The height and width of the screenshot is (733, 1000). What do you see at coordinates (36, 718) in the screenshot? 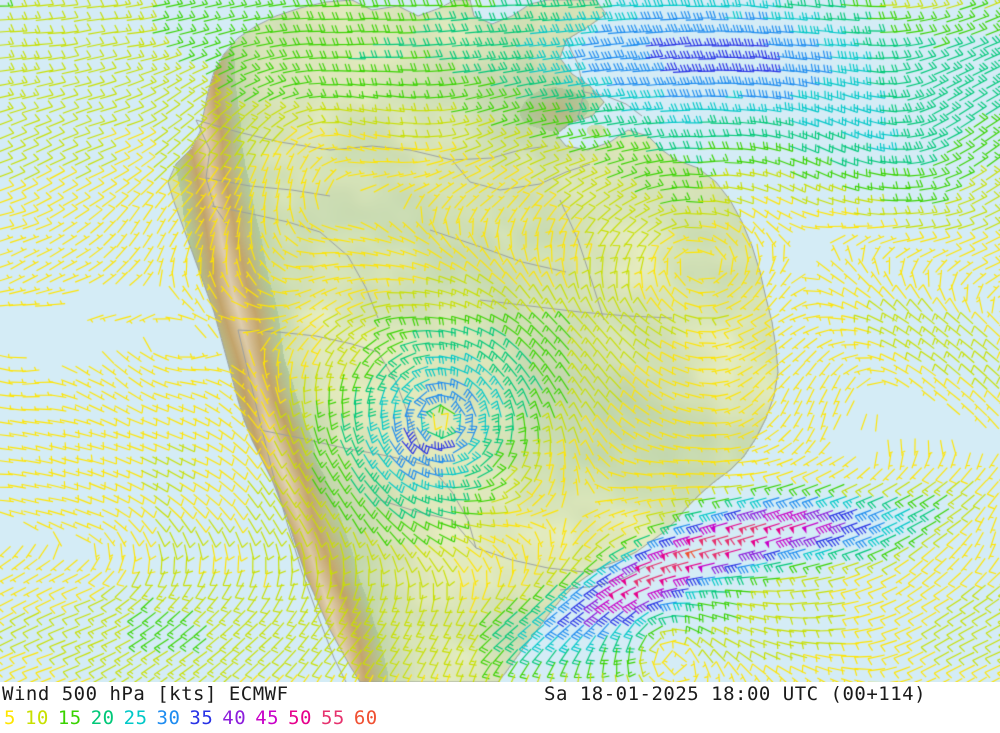
I see `legend-entry-10: 10` at bounding box center [36, 718].